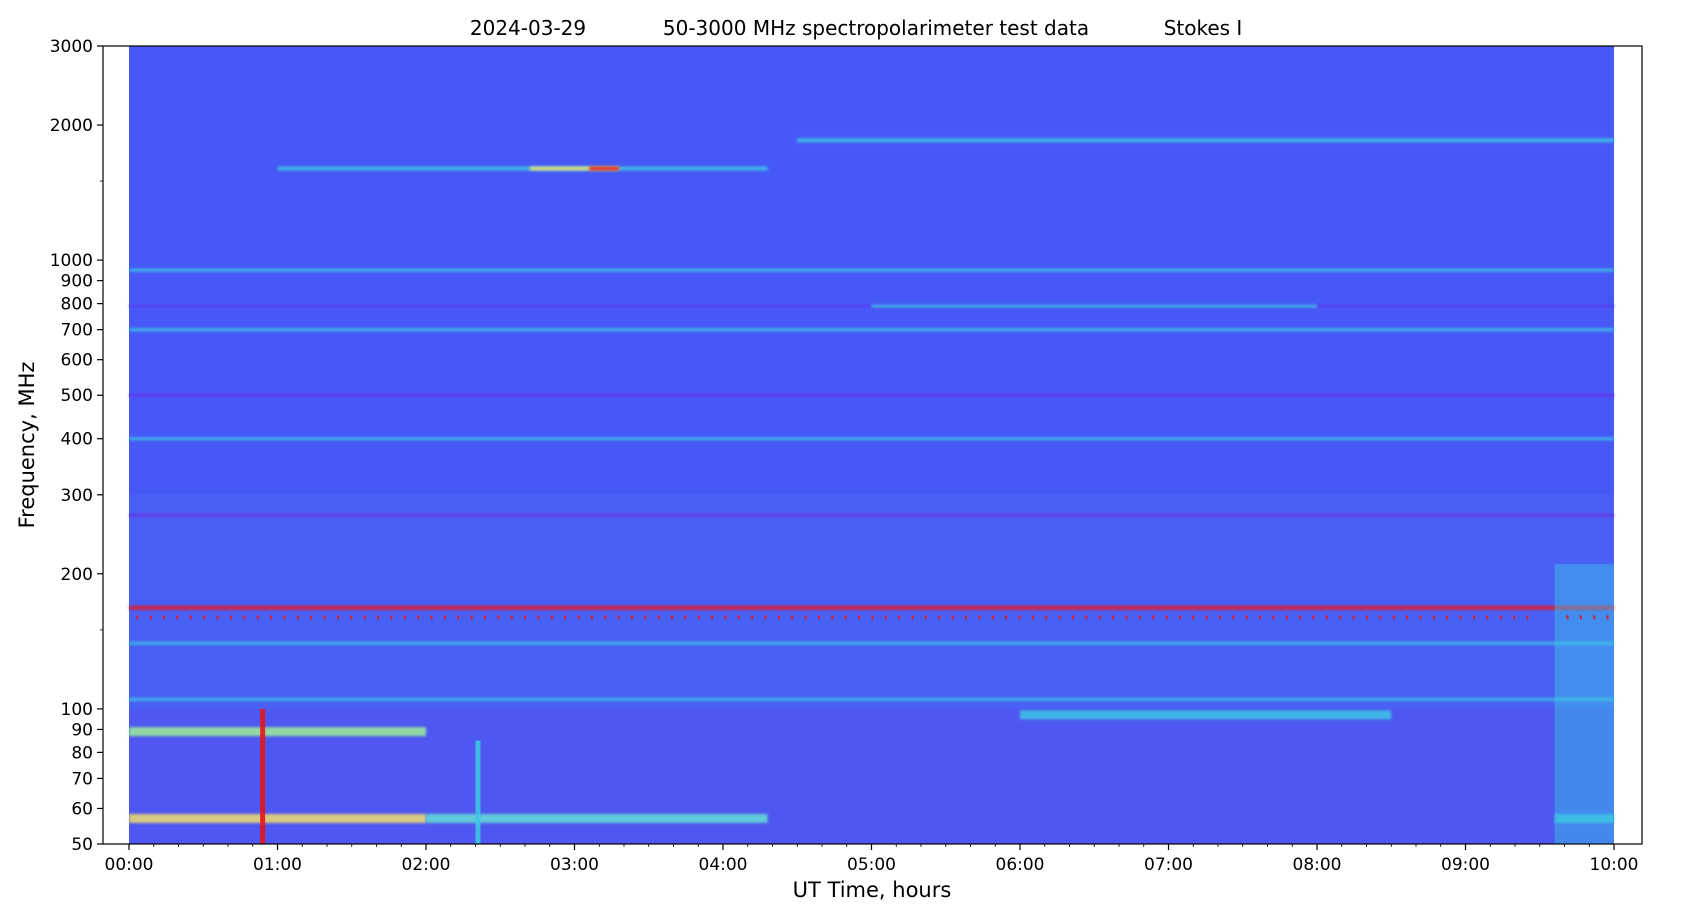  What do you see at coordinates (876, 28) in the screenshot?
I see `chart-title-description: 50-3000 MHz spectropolarimeter test data` at bounding box center [876, 28].